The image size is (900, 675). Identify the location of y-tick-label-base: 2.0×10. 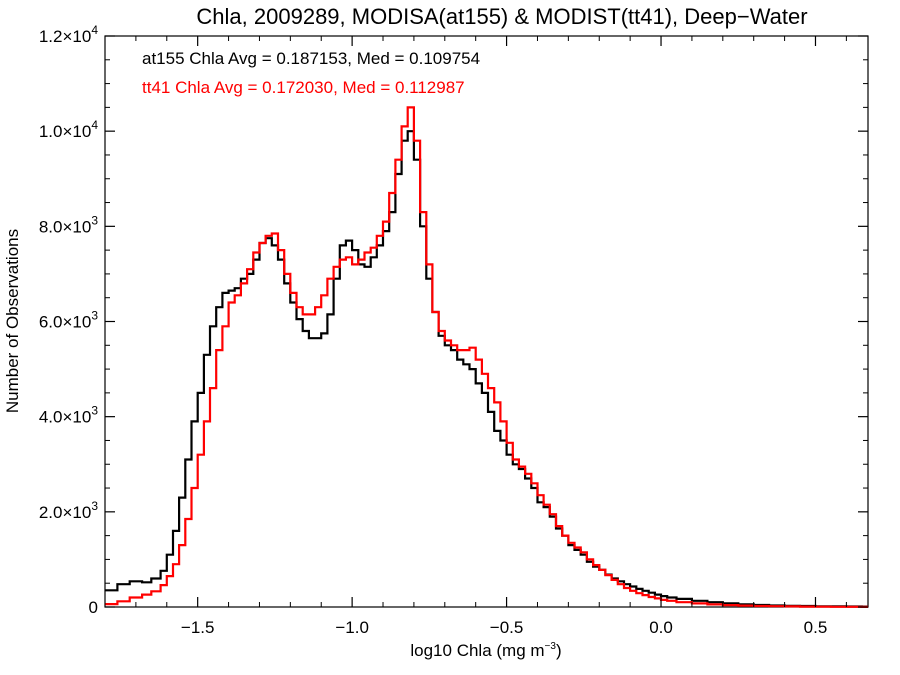
(65, 512).